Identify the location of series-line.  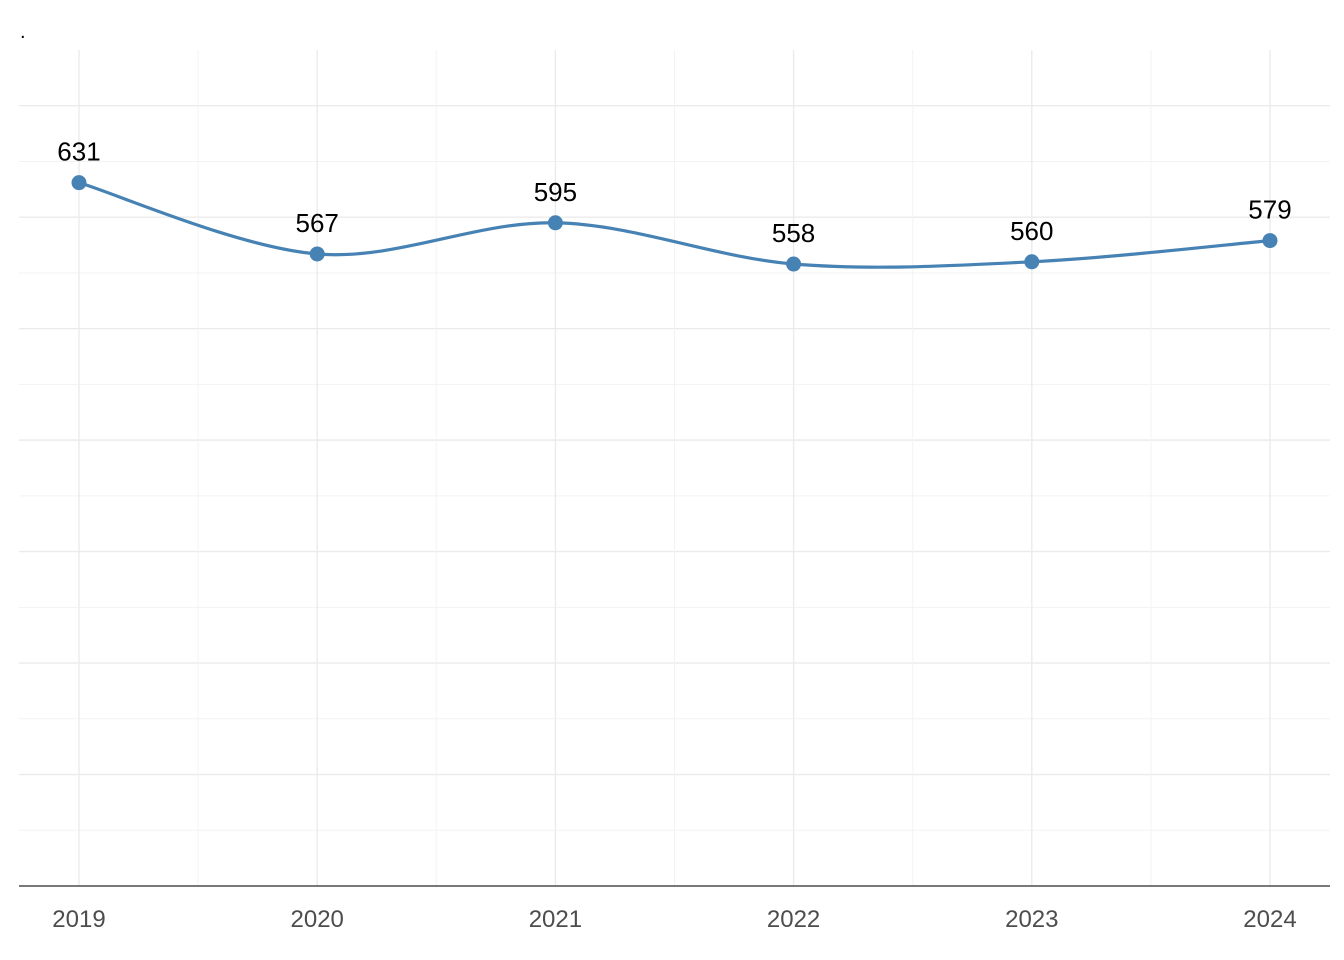
(674, 225).